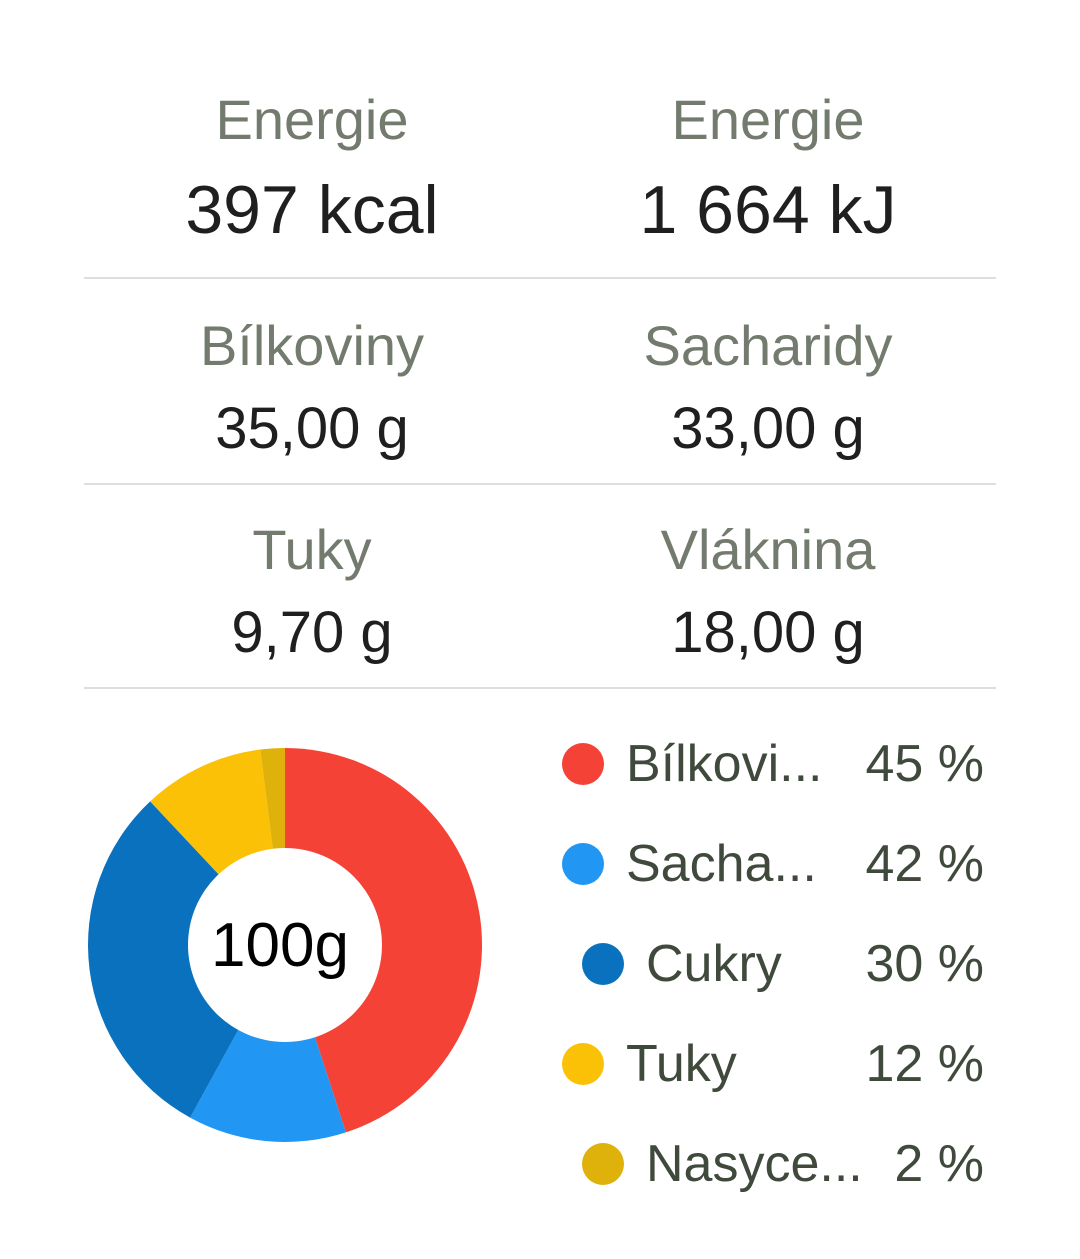  I want to click on energy-row: Energie 397 kcal Energie 1 664 kJ, so click(540, 168).